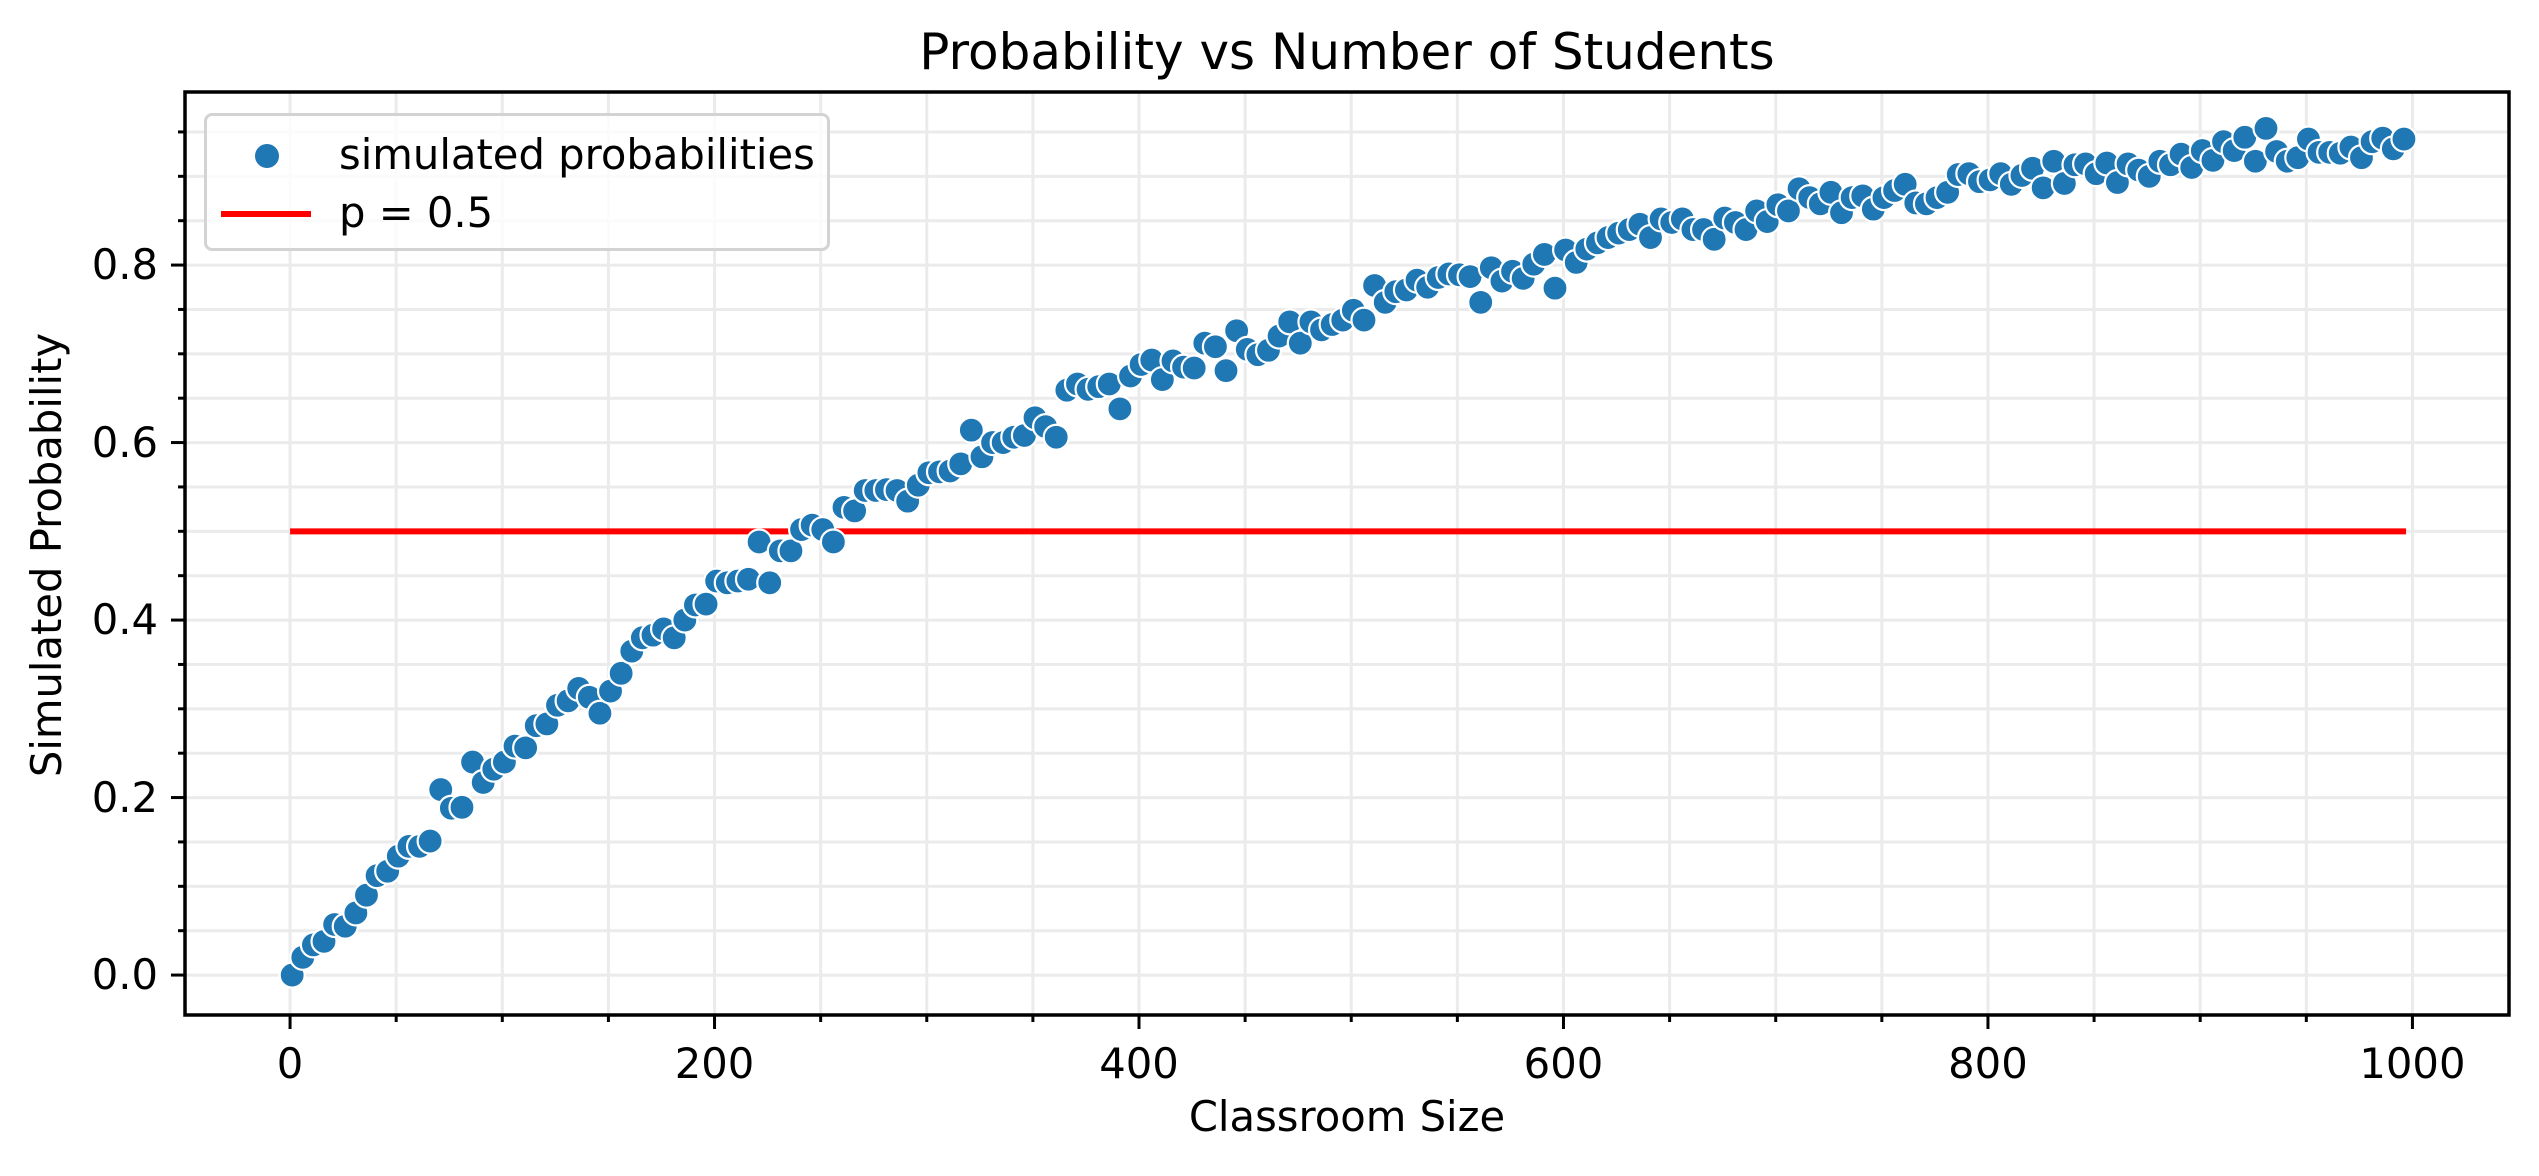  Describe the element at coordinates (1988, 1063) in the screenshot. I see `x-tick-label: 800` at that location.